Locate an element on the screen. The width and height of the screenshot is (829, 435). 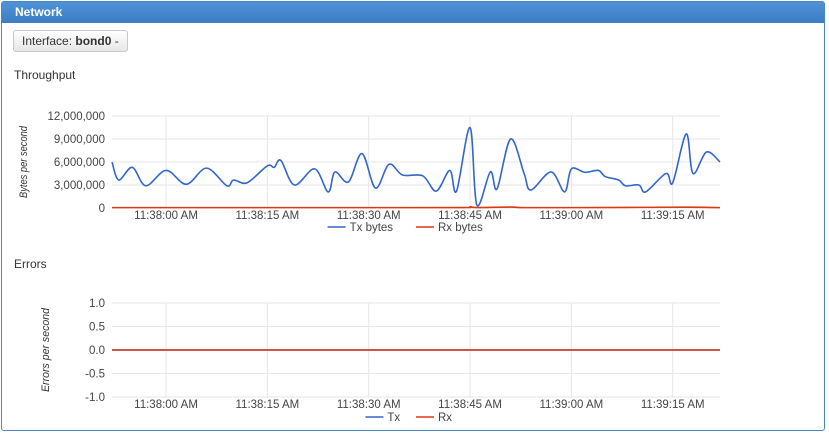
y-axis-label: Bytes per second is located at coordinates (24, 161).